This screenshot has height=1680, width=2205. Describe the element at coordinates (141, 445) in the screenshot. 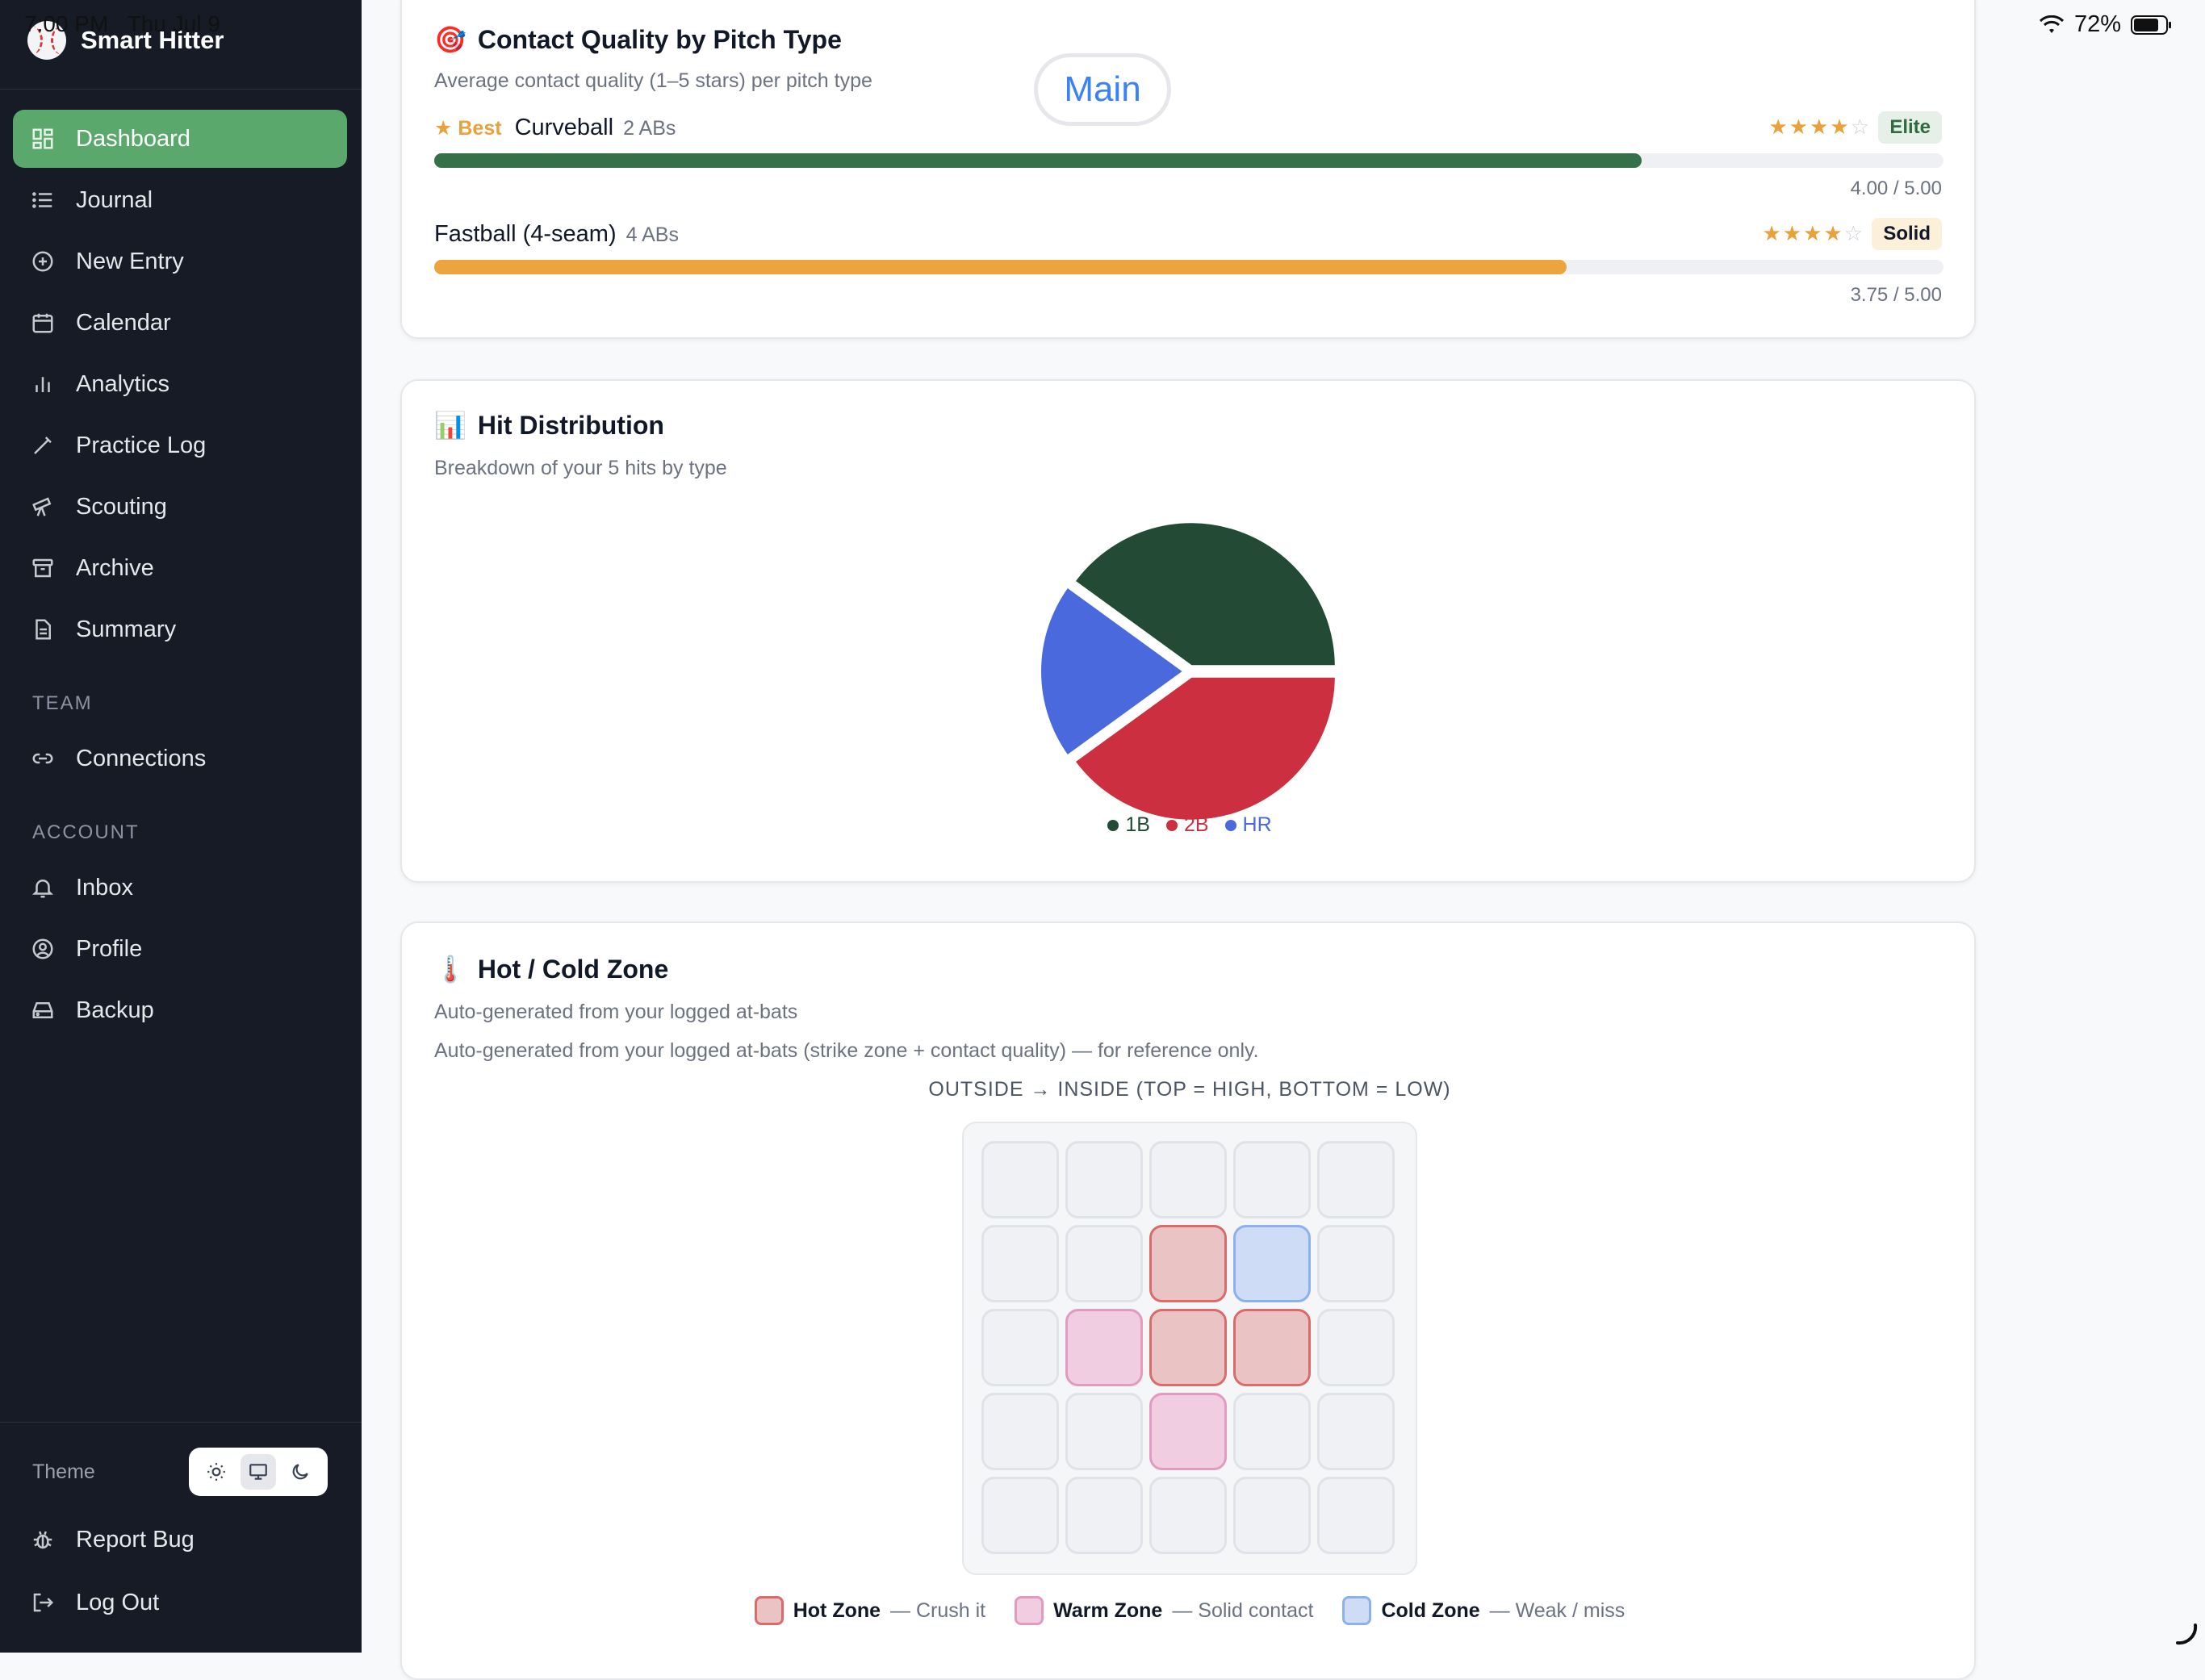

I see `sidebar-item-label: Practice Log` at that location.